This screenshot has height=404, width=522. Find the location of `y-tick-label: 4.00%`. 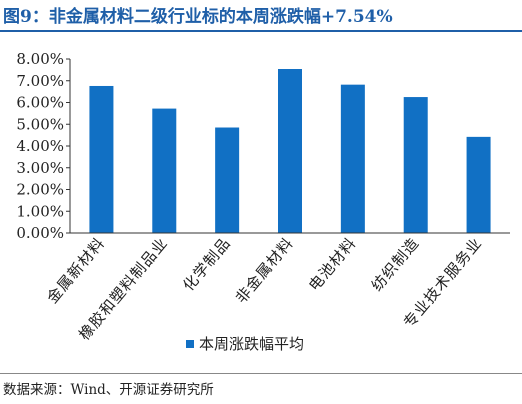

y-tick-label: 4.00% is located at coordinates (40, 146).